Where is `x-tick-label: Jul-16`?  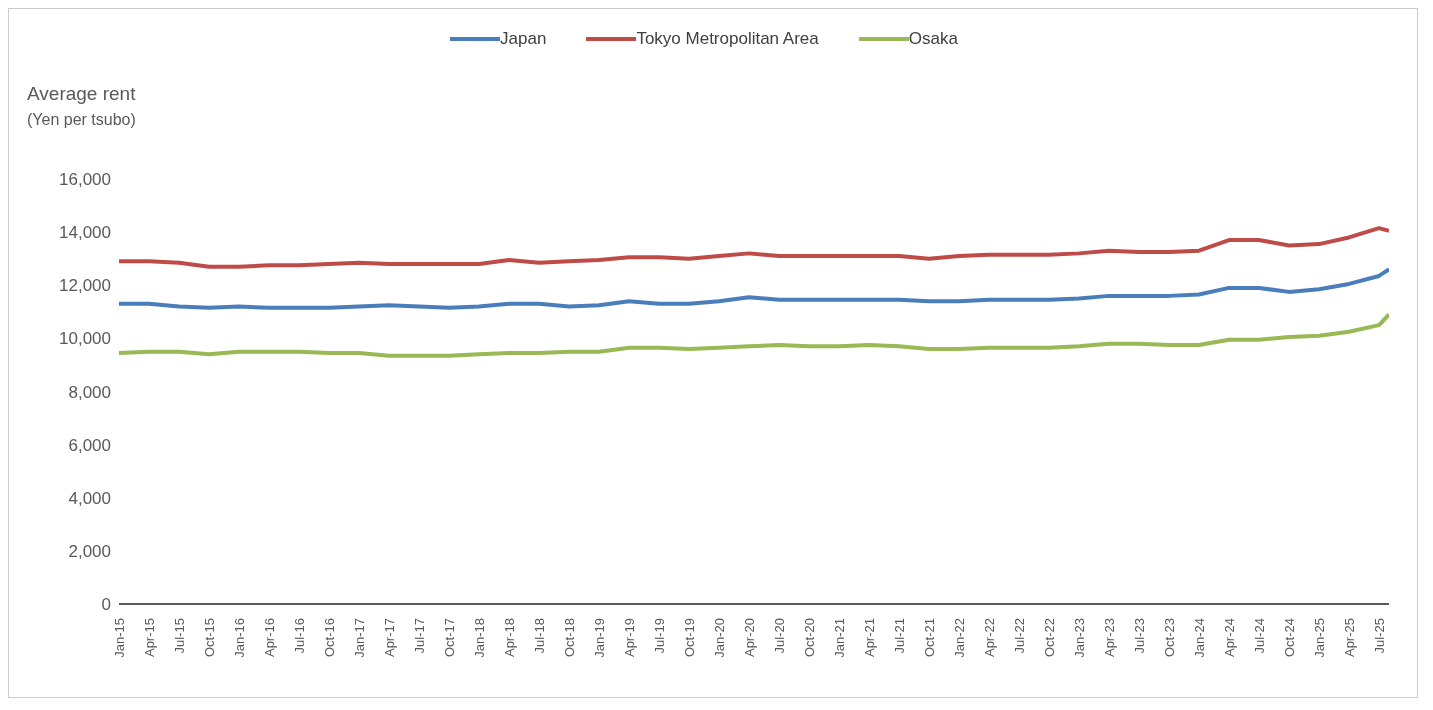
x-tick-label: Jul-16 is located at coordinates (299, 636).